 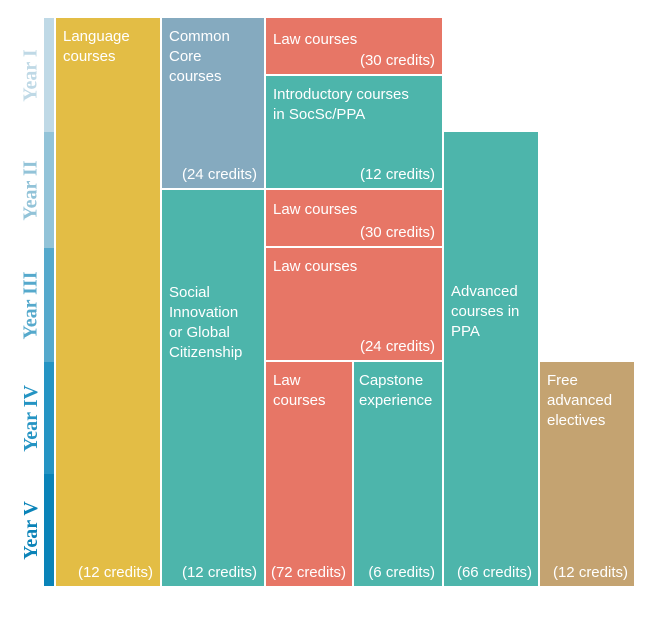 I want to click on year-label-4: Year IV, so click(x=31, y=418).